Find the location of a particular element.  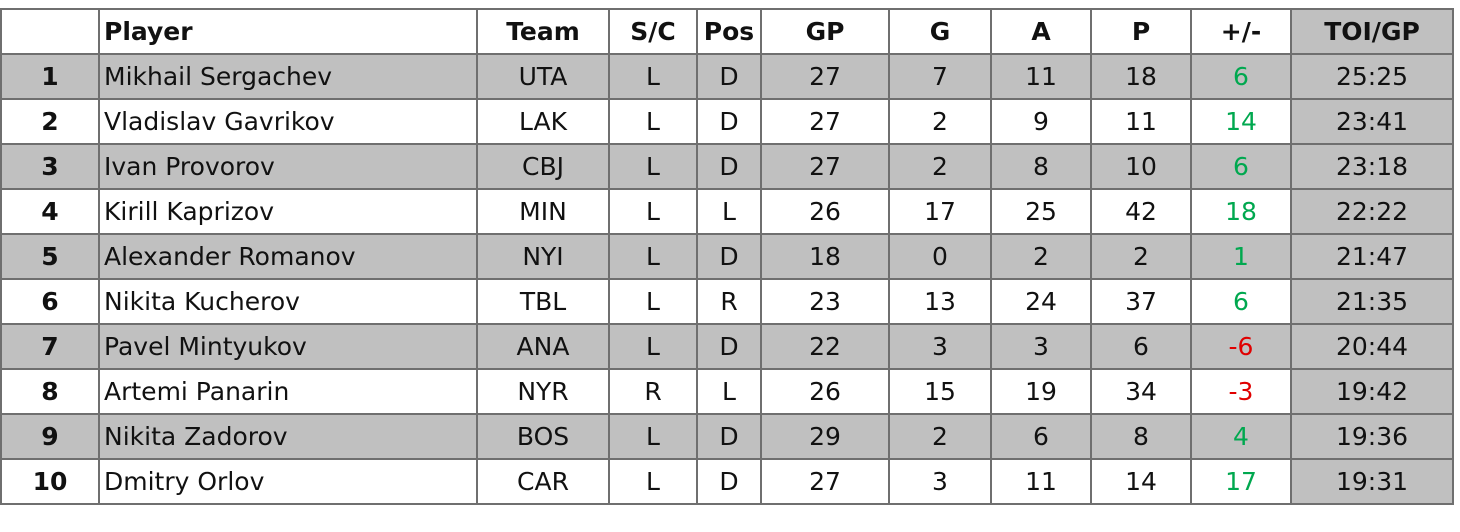

header-cell: Pos is located at coordinates (729, 31).